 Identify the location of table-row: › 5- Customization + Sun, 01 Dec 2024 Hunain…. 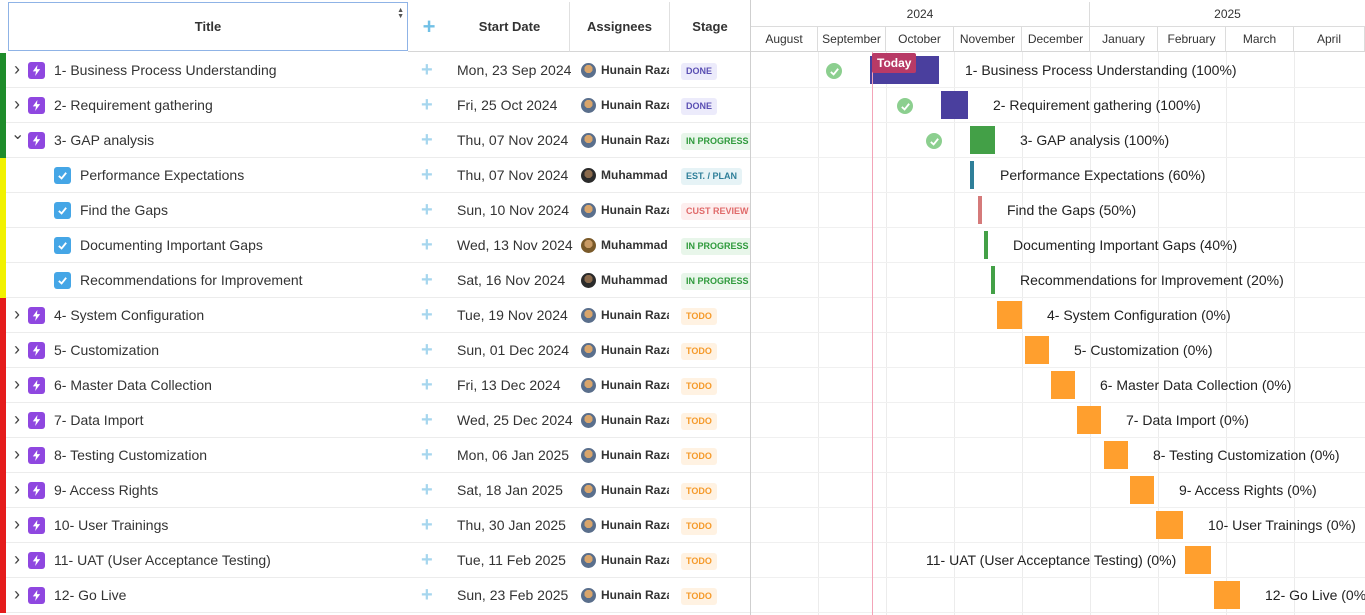
(375, 350).